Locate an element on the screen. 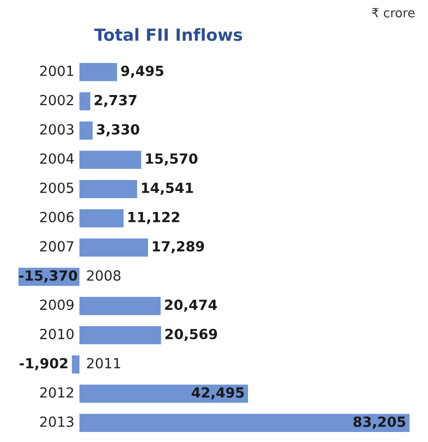 This screenshot has width=428, height=442. data-label: 9,495 is located at coordinates (142, 72).